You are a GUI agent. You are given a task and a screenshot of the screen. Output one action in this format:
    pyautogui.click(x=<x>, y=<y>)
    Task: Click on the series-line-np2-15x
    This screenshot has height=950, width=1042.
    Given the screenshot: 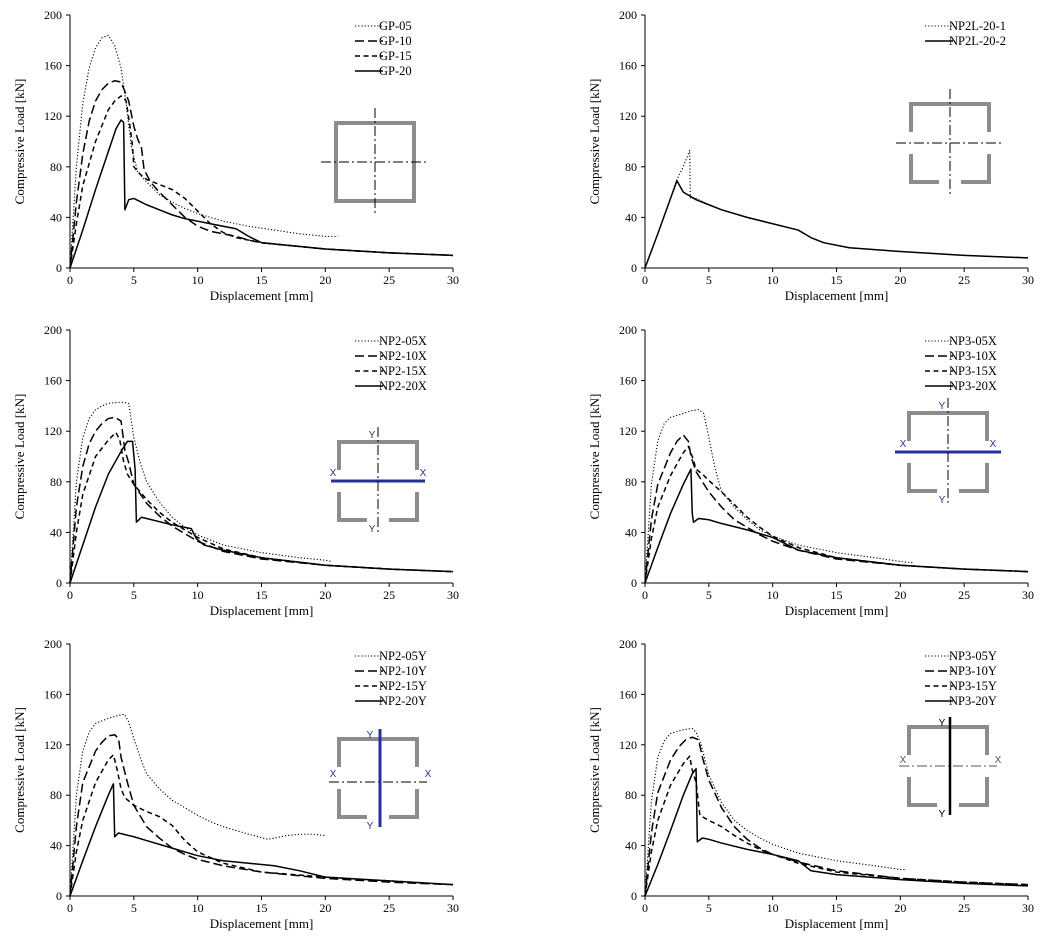 What is the action you would take?
    pyautogui.click(x=261, y=507)
    